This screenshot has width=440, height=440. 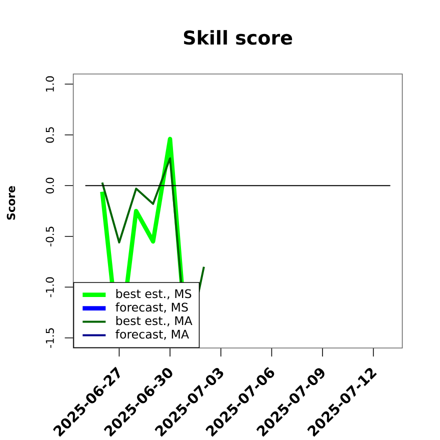 I want to click on y-tick-label: -1.5, so click(x=50, y=338).